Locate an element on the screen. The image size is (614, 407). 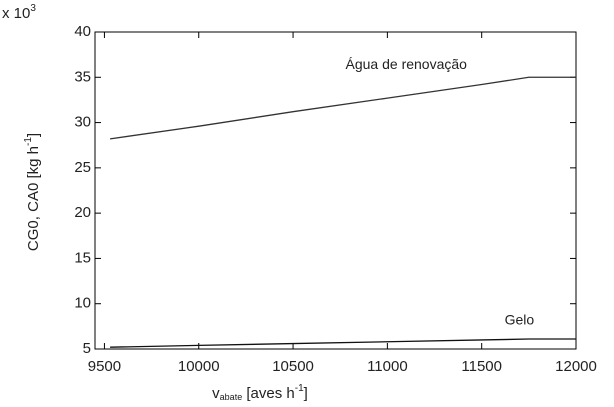
label-part: abate is located at coordinates (231, 397).